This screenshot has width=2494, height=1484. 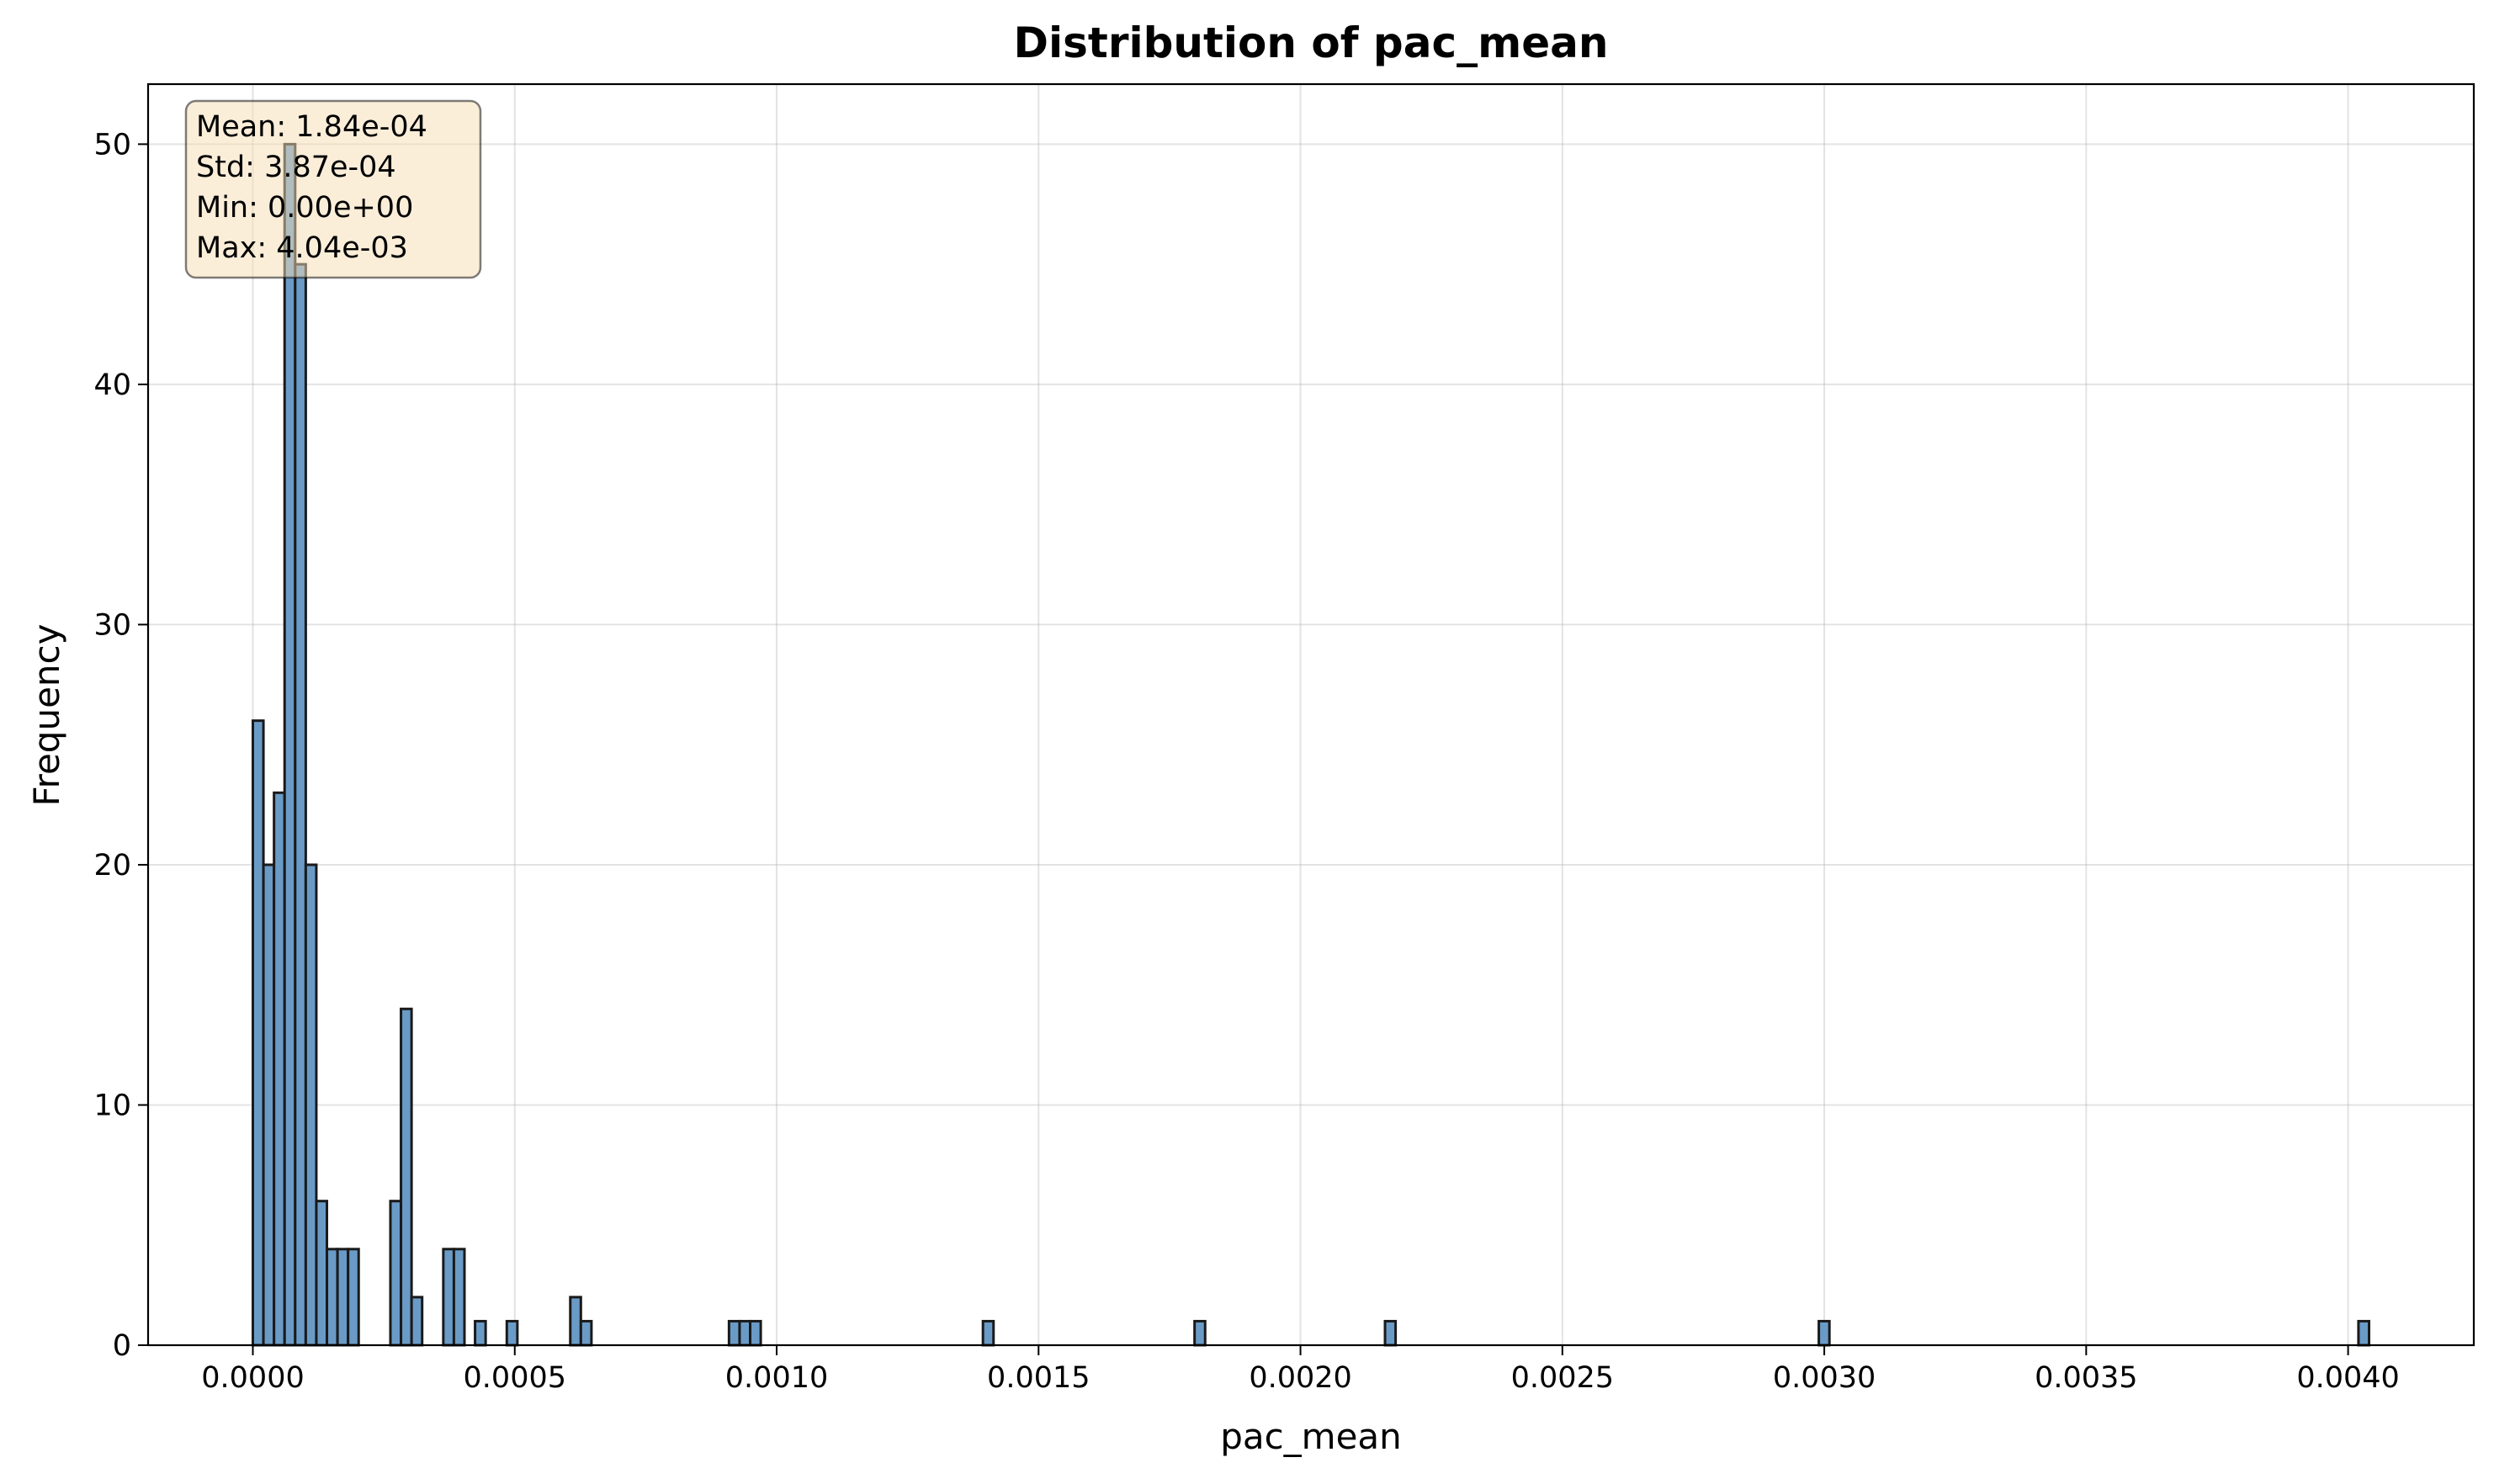 What do you see at coordinates (1311, 1436) in the screenshot?
I see `x-axis-label: pac_mean` at bounding box center [1311, 1436].